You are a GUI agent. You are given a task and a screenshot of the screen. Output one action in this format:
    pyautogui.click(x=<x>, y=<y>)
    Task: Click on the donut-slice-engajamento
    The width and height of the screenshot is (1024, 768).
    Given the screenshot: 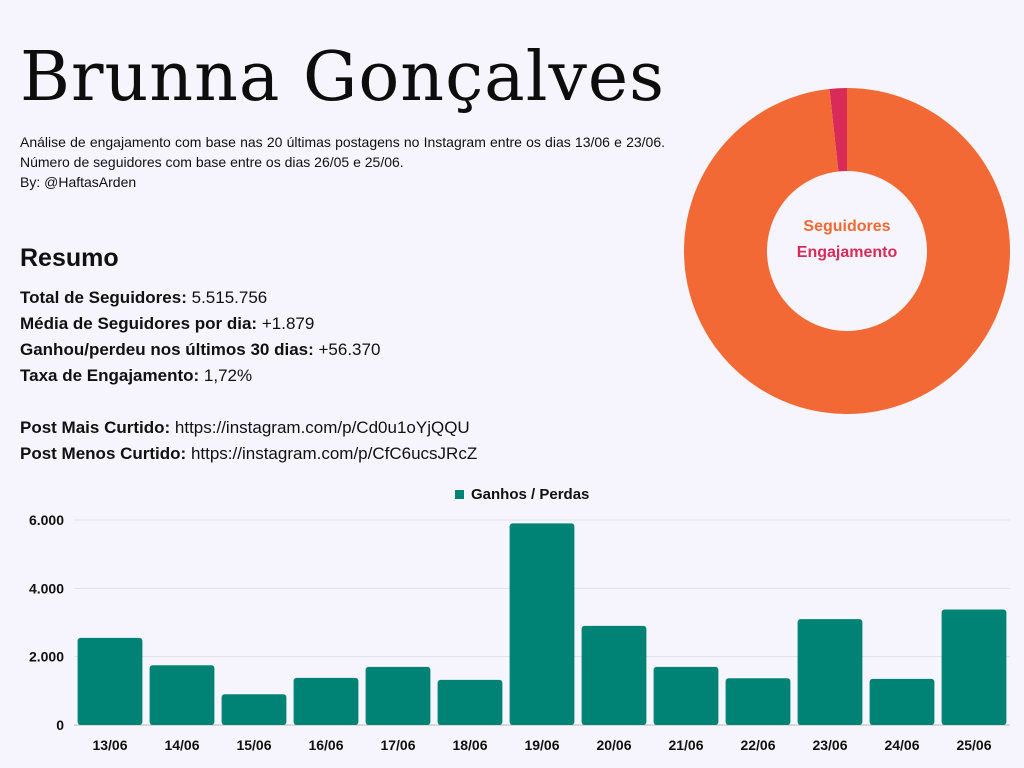 What is the action you would take?
    pyautogui.click(x=838, y=130)
    